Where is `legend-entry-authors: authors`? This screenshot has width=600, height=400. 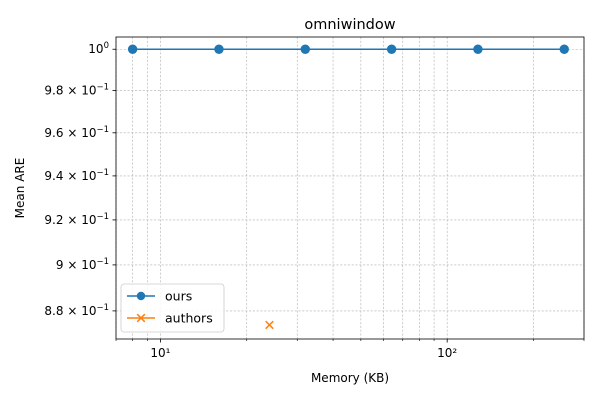 legend-entry-authors: authors is located at coordinates (170, 318).